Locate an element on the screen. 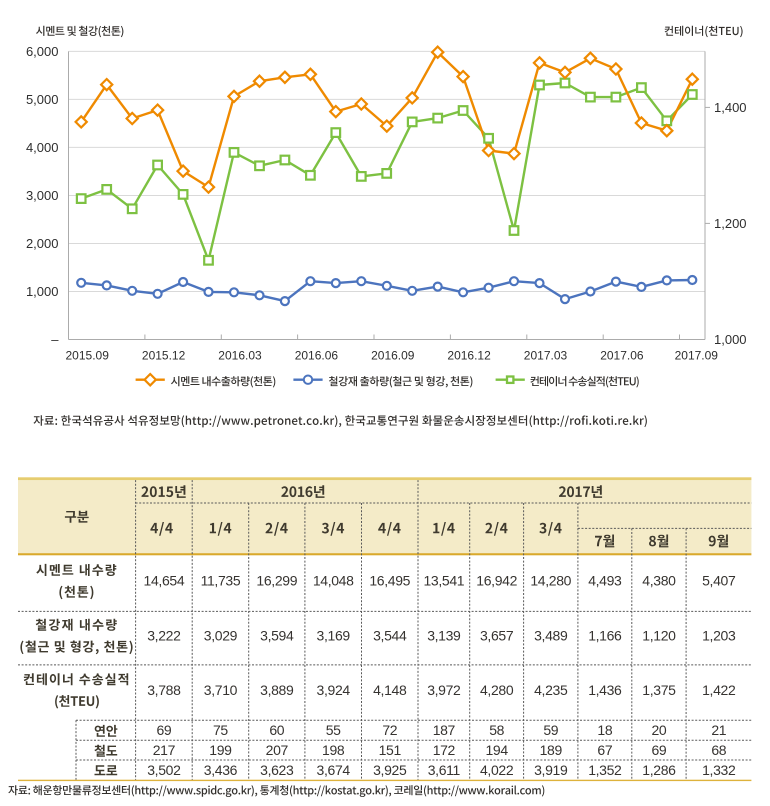 Image resolution: width=770 pixels, height=806 pixels. svg-text: 11,735 is located at coordinates (221, 581).